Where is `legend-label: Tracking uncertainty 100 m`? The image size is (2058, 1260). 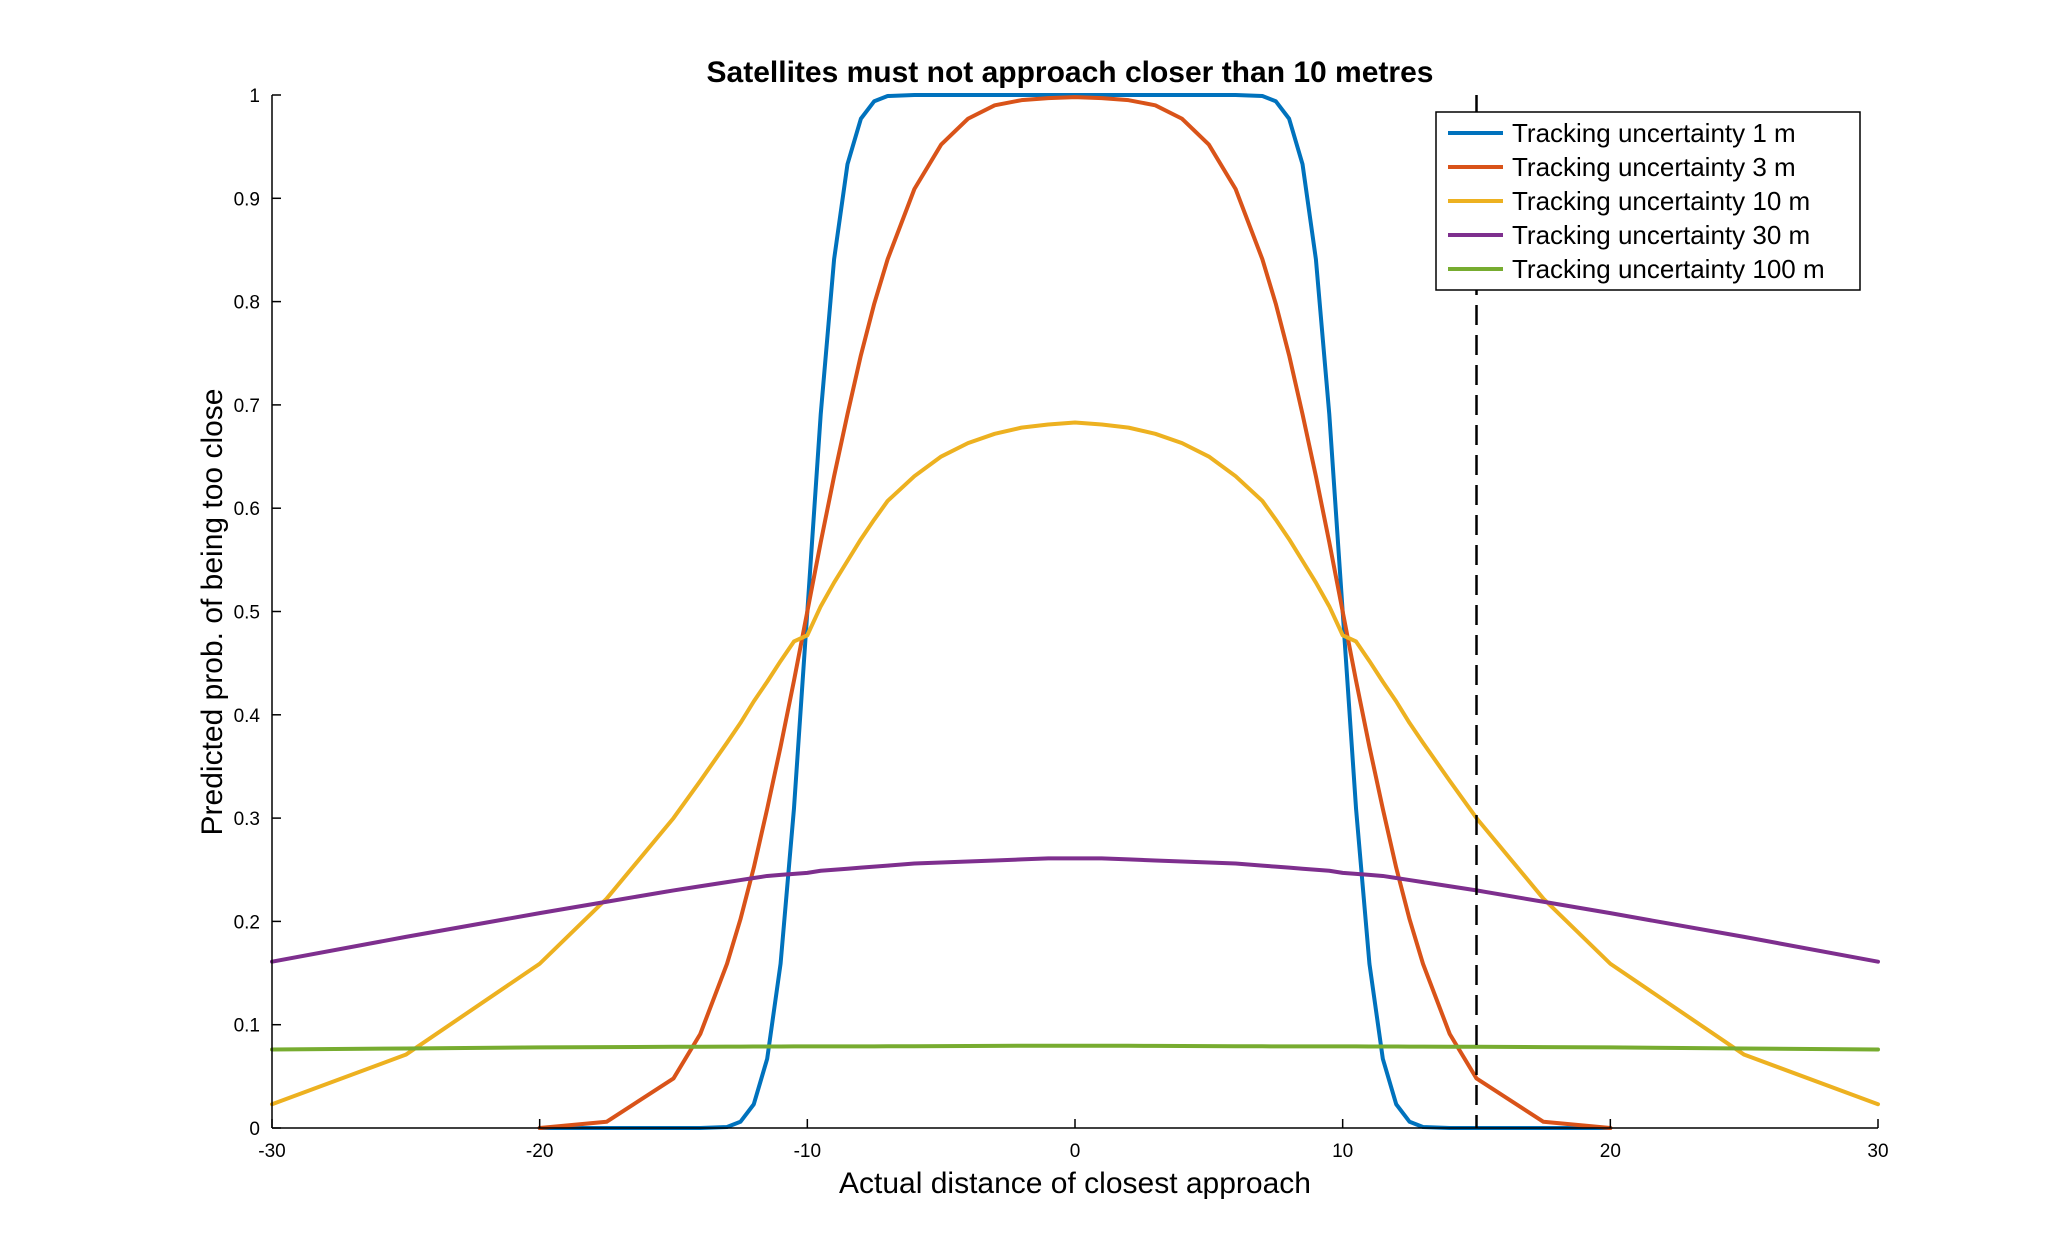 legend-label: Tracking uncertainty 100 m is located at coordinates (1668, 269).